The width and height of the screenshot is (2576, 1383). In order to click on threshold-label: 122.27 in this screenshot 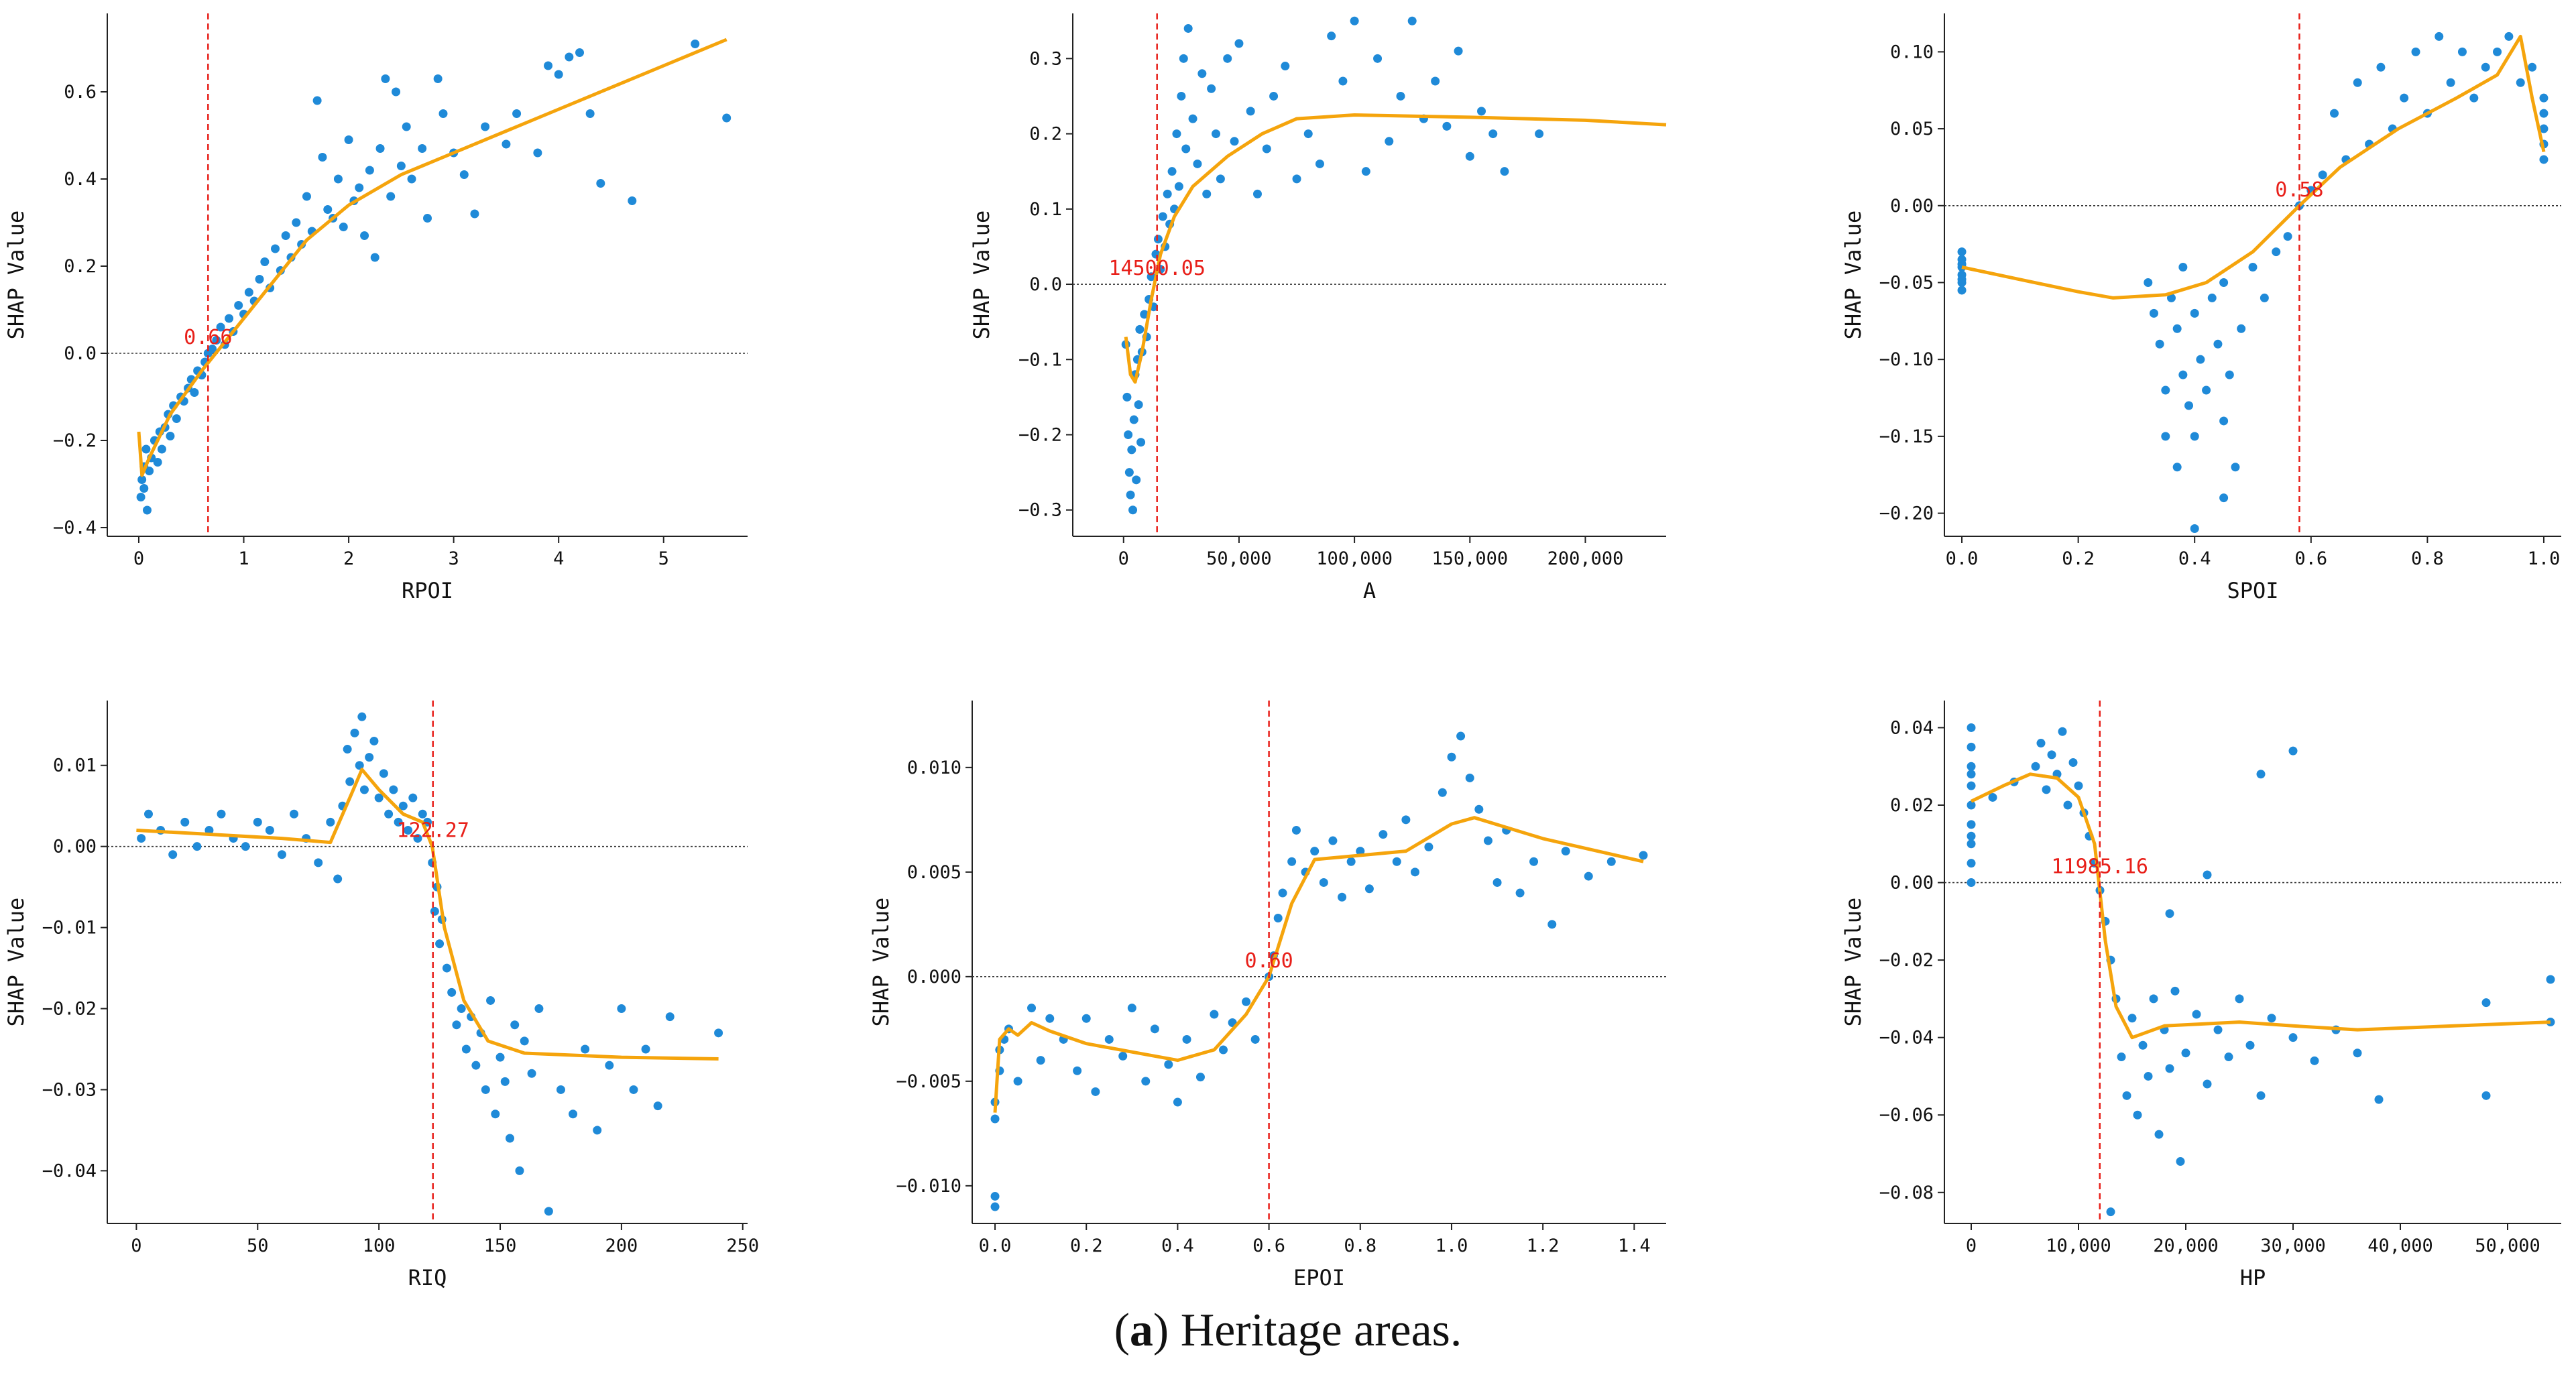, I will do `click(433, 831)`.